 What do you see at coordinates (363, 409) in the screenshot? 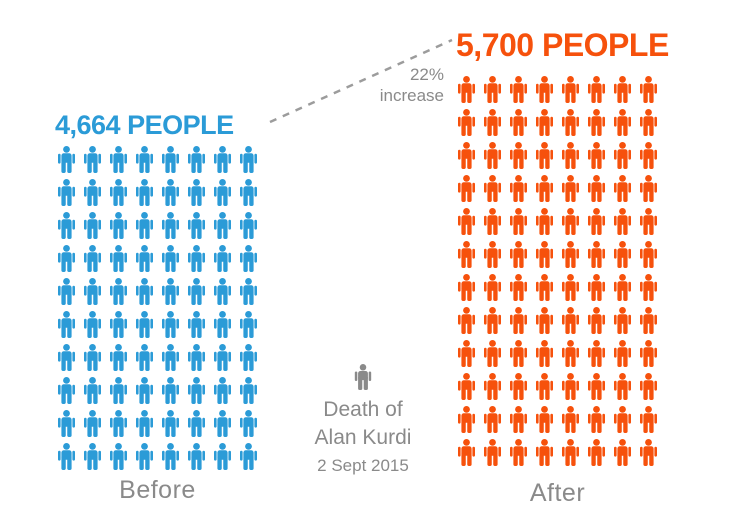
I see `event-line-1: Death of` at bounding box center [363, 409].